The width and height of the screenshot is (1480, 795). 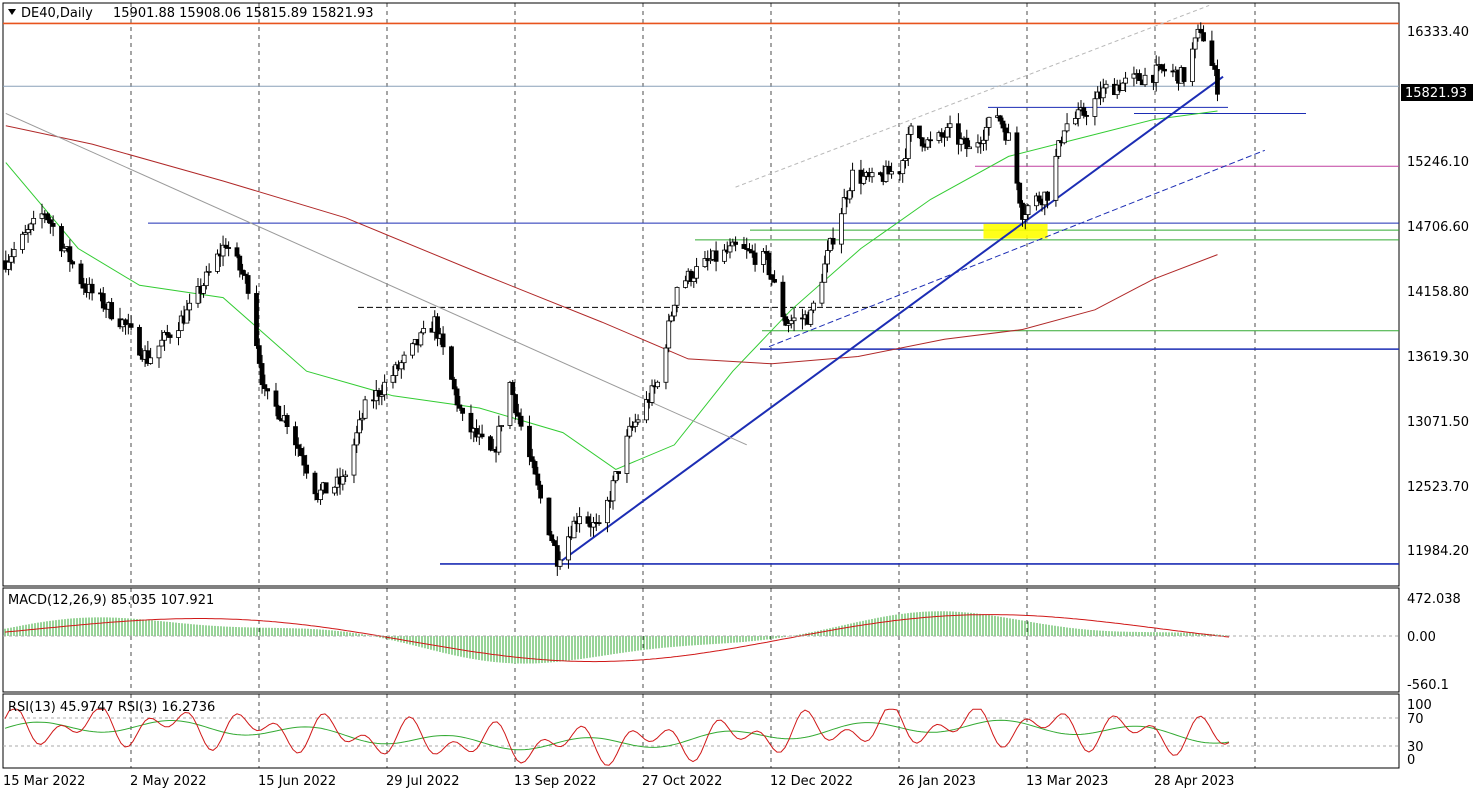 I want to click on rsi-panel, so click(x=701, y=731).